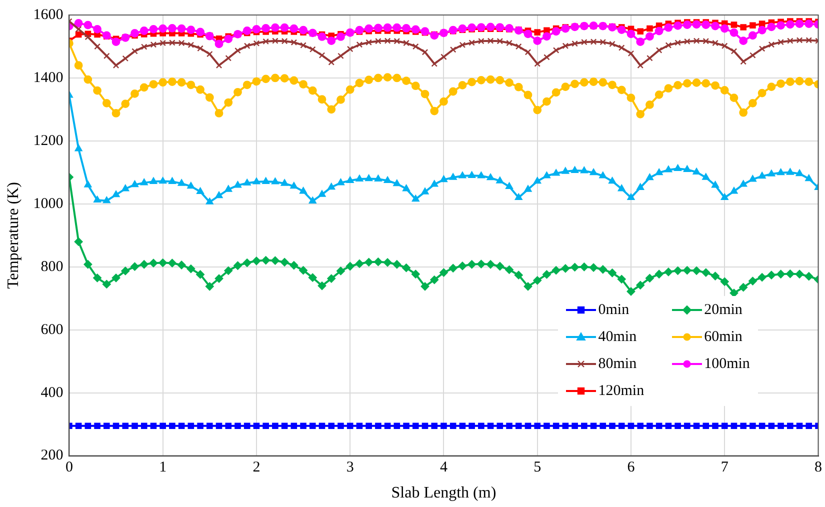 This screenshot has height=507, width=825. Describe the element at coordinates (727, 364) in the screenshot. I see `legend-label: 100min` at that location.